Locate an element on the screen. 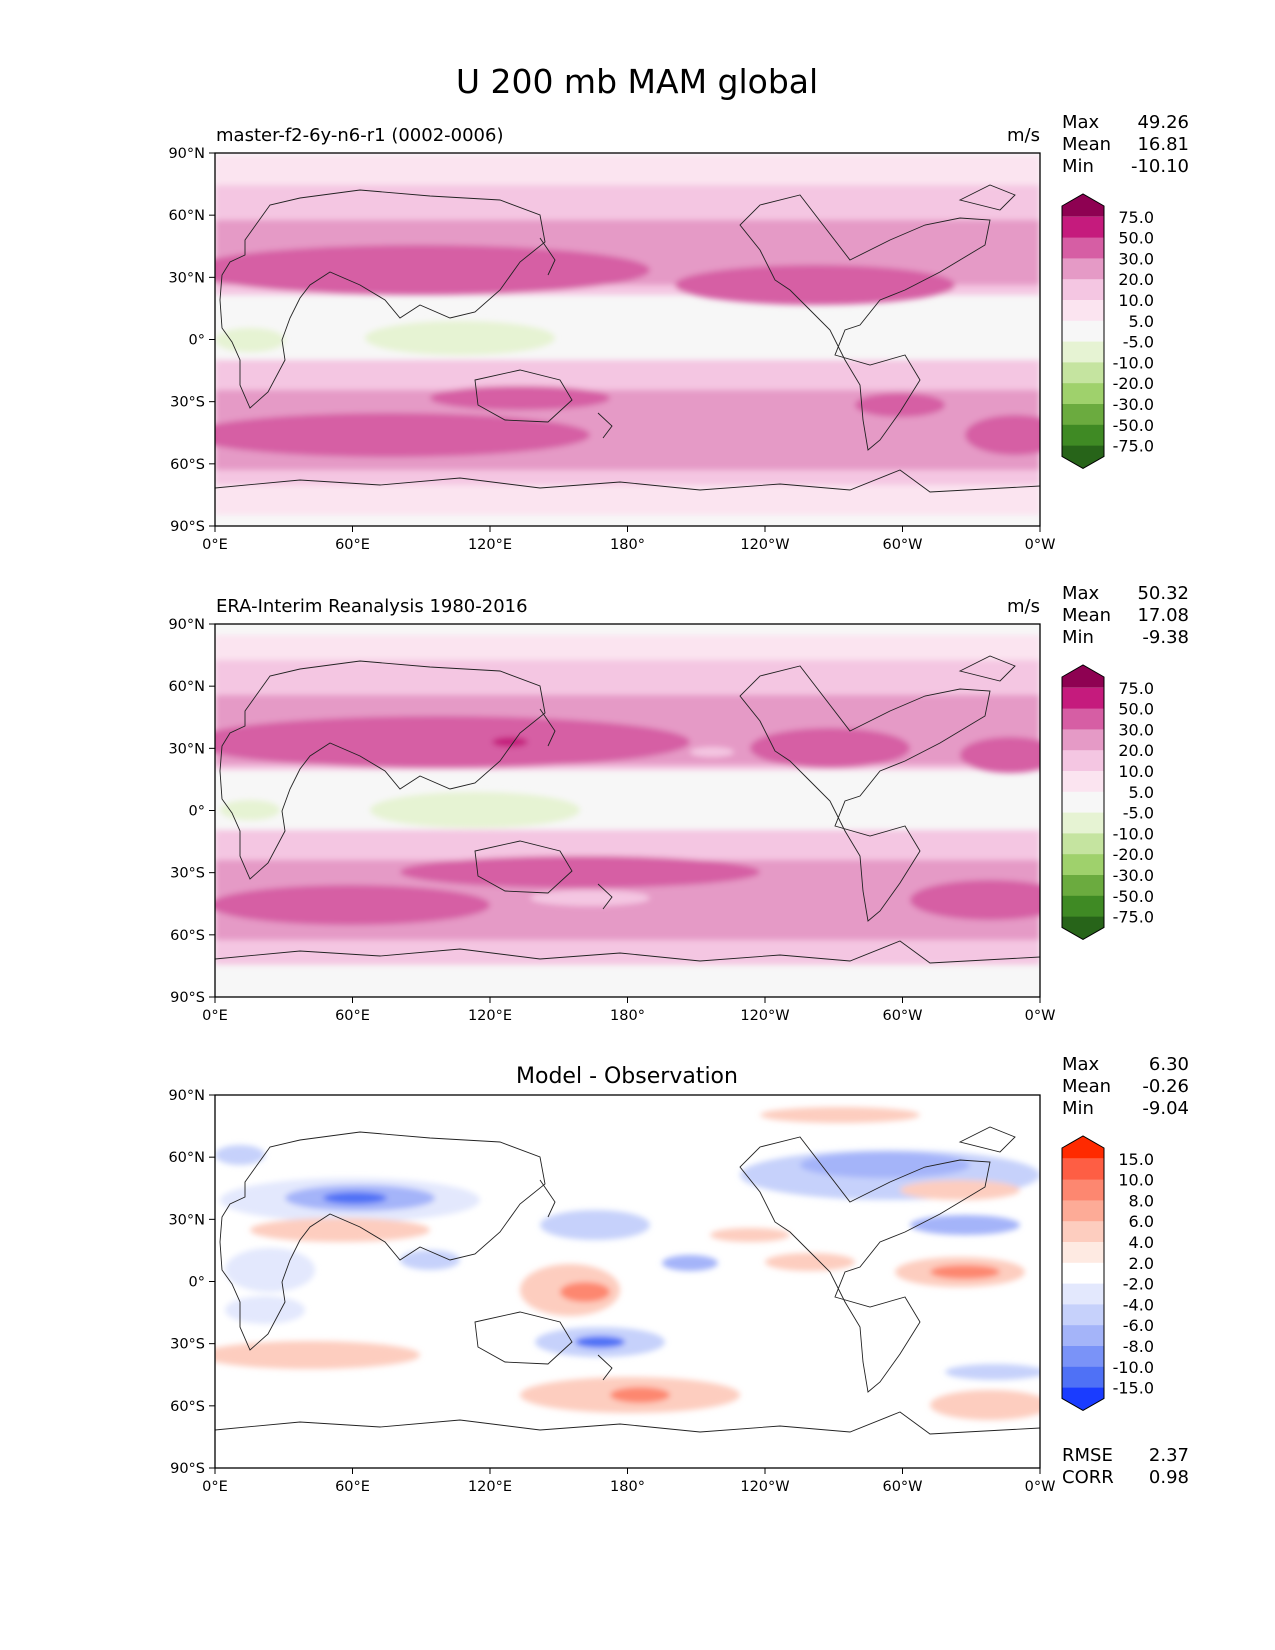 Image resolution: width=1275 pixels, height=1650 pixels. colorbar-label: 5.0 is located at coordinates (1141, 792).